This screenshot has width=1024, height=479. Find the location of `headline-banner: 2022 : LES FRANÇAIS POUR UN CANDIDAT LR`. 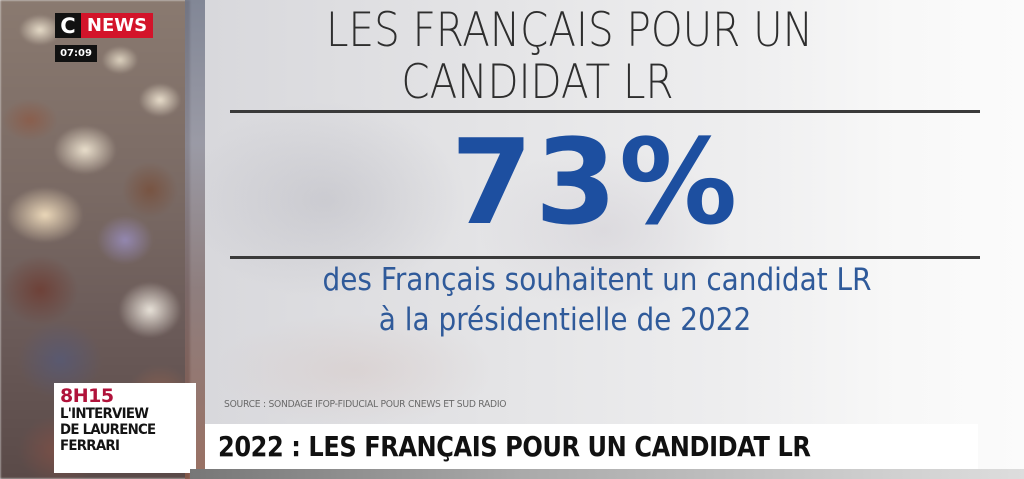

headline-banner: 2022 : LES FRANÇAIS POUR UN CANDIDAT LR is located at coordinates (591, 446).